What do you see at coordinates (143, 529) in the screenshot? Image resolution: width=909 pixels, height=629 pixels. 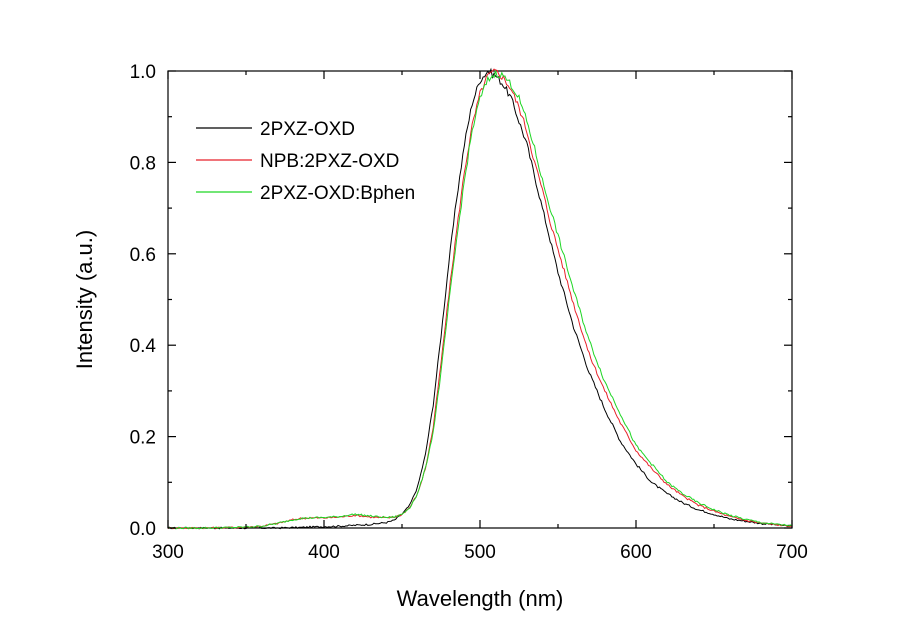 I see `y-tick-label: 0.0` at bounding box center [143, 529].